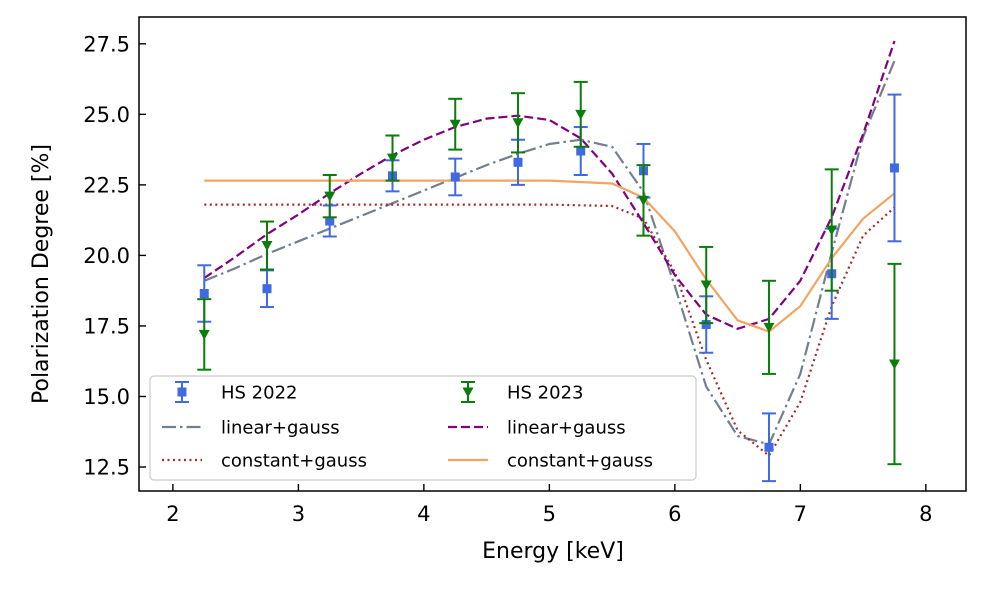  What do you see at coordinates (925, 514) in the screenshot?
I see `x-tick-label: 8` at bounding box center [925, 514].